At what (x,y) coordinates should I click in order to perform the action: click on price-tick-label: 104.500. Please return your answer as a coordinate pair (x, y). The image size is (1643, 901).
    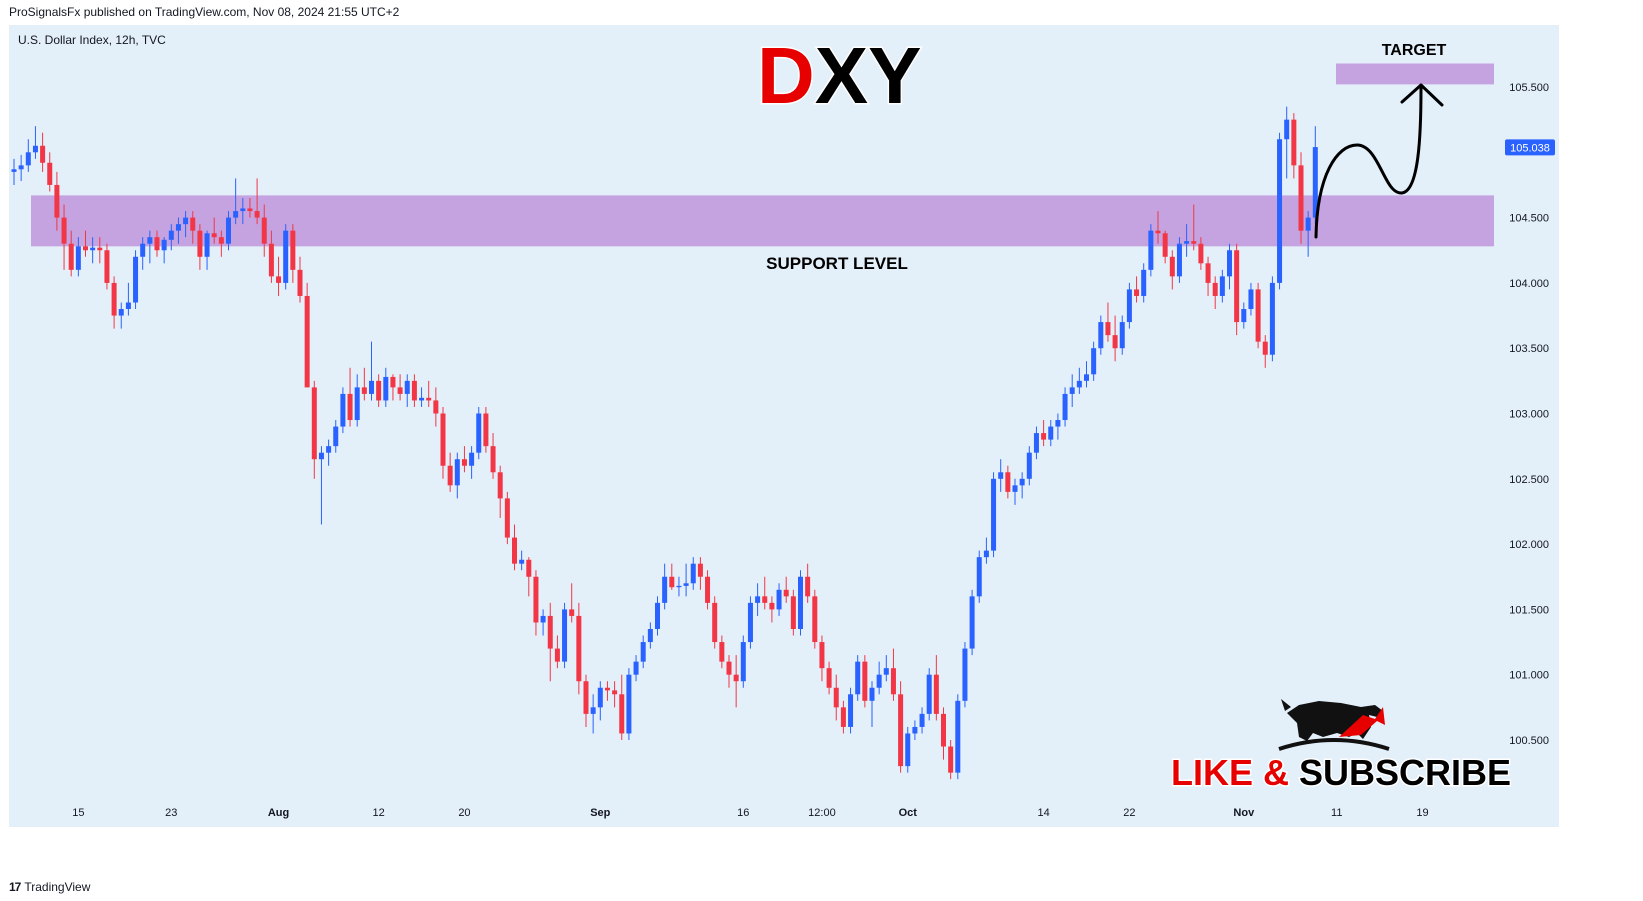
    Looking at the image, I should click on (1529, 219).